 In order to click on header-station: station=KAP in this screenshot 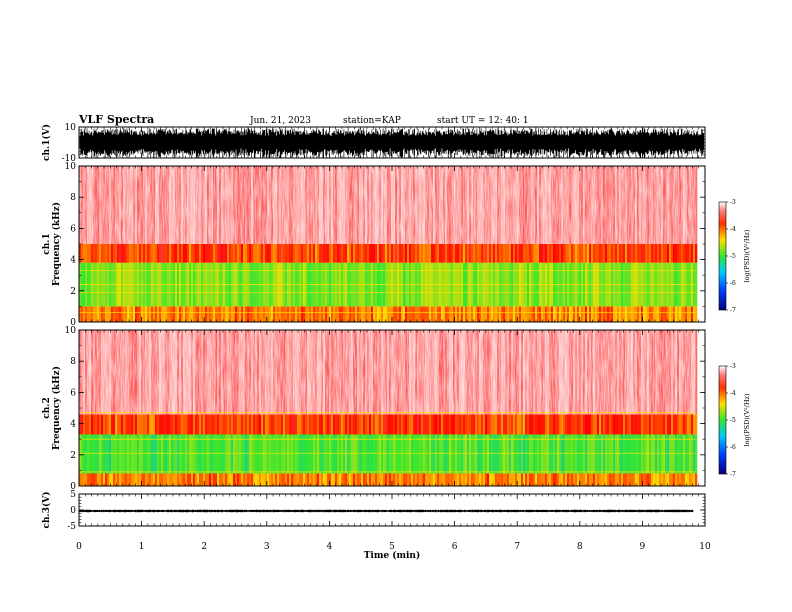, I will do `click(372, 121)`.